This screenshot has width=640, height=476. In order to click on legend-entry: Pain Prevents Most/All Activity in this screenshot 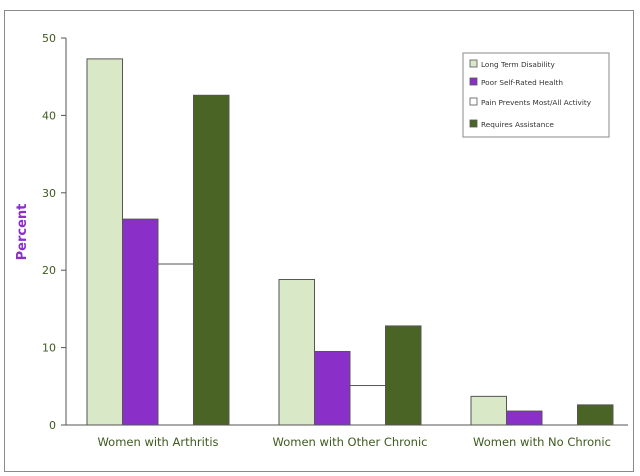, I will do `click(536, 102)`.